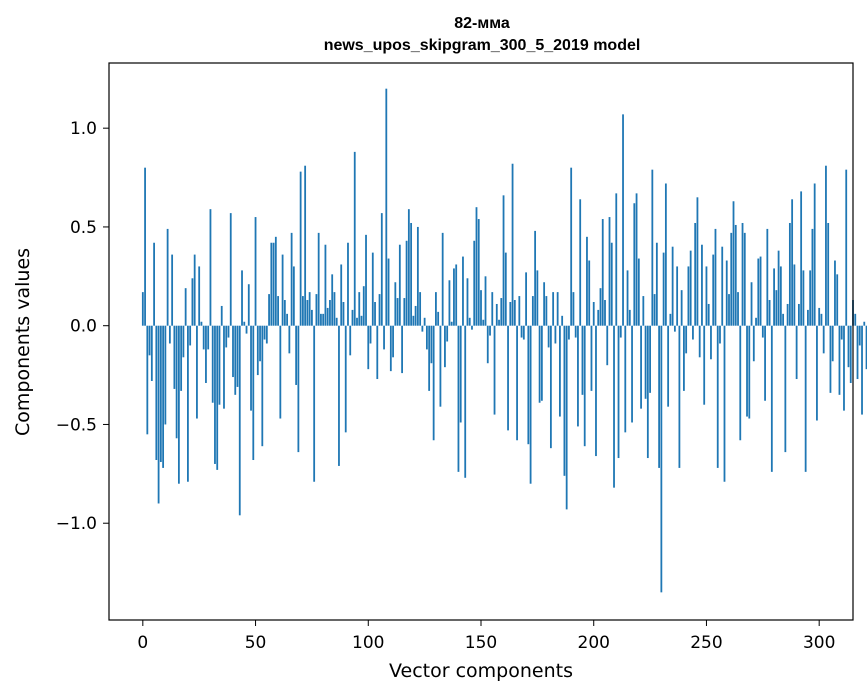  What do you see at coordinates (23, 342) in the screenshot?
I see `y-axis-label: Components values` at bounding box center [23, 342].